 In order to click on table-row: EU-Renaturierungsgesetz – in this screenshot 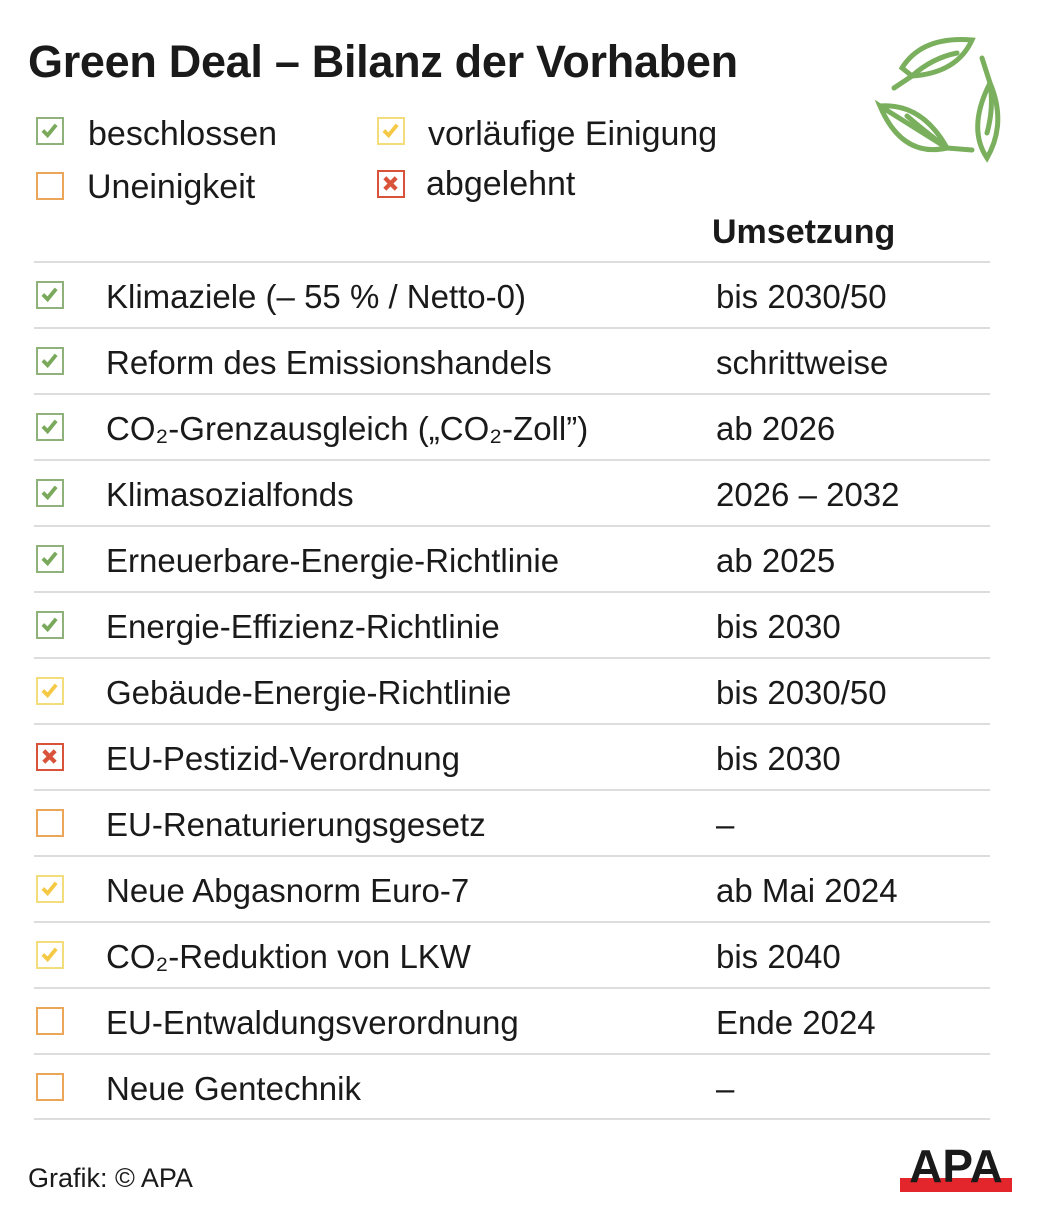, I will do `click(512, 823)`.